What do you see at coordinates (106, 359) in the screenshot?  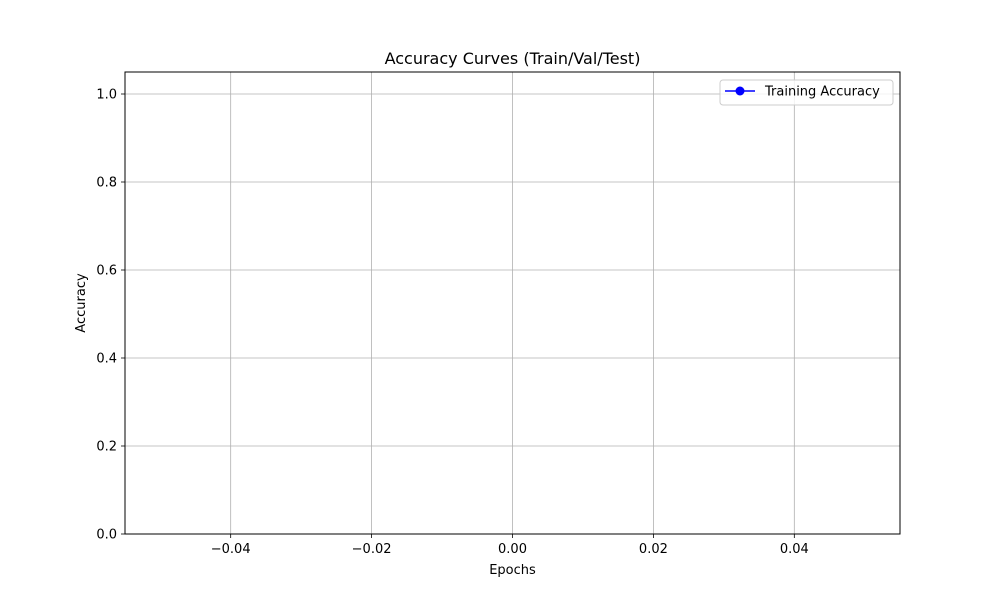 I see `y-tick-label: 0.4` at bounding box center [106, 359].